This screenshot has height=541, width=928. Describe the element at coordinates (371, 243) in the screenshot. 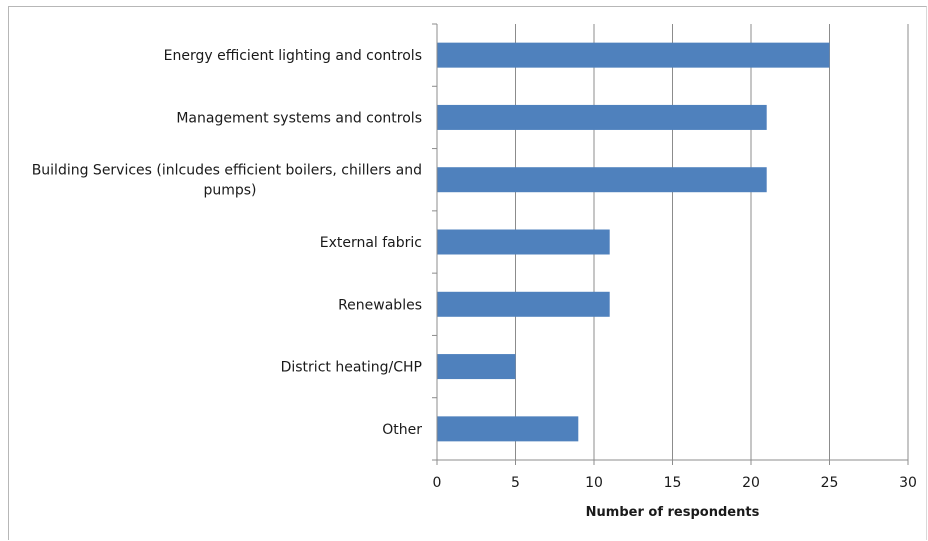

I see `category-label-3: External fabric` at that location.